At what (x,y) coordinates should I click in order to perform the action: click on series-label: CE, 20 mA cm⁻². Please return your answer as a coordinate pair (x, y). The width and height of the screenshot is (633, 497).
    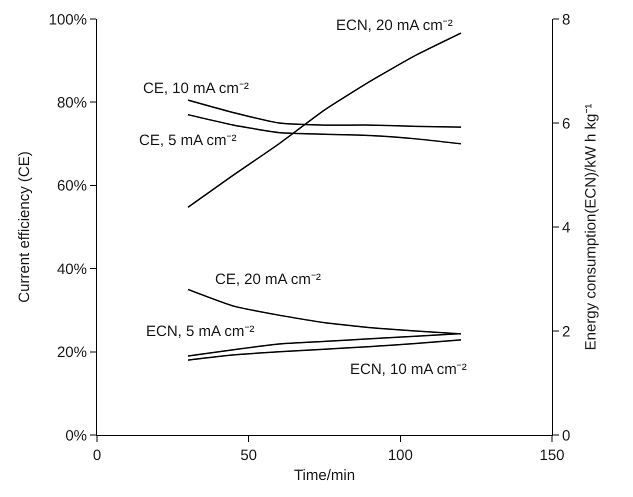
    Looking at the image, I should click on (268, 279).